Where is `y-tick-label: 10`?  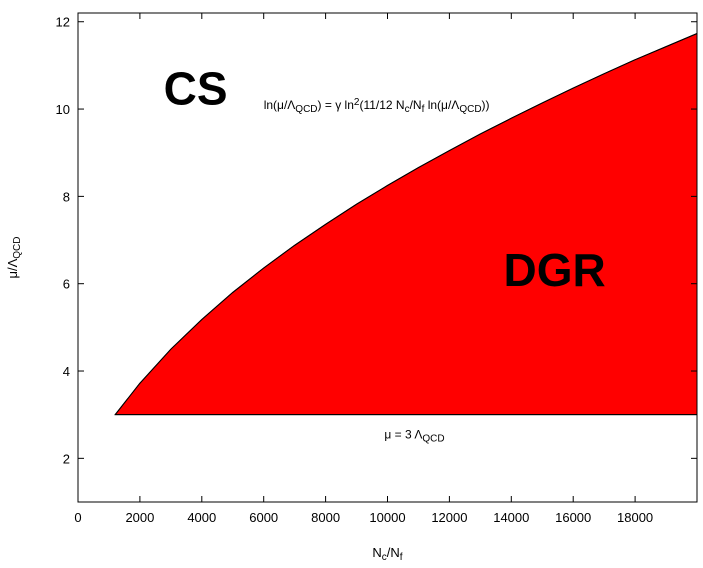 y-tick-label: 10 is located at coordinates (63, 109).